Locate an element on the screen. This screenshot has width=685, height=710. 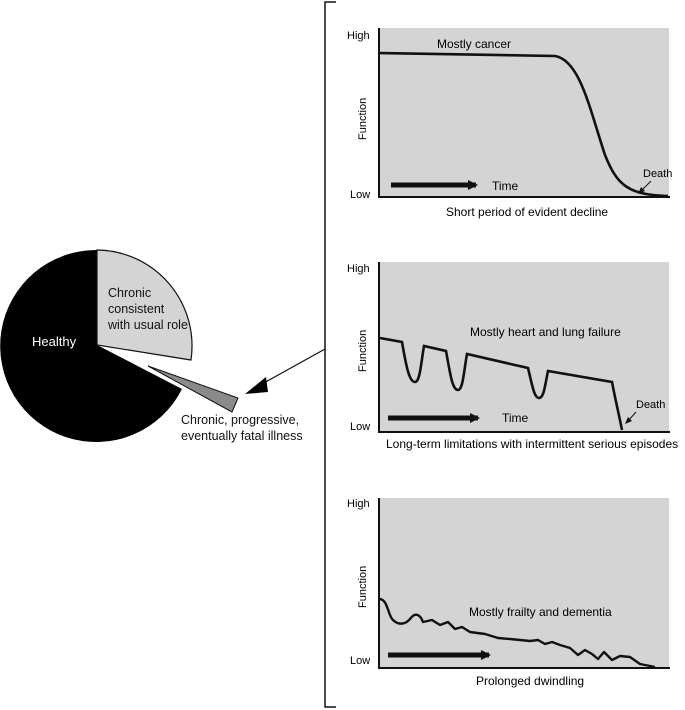
panel-frailty-curve-label: Mostly frailty and dementia is located at coordinates (540, 612).